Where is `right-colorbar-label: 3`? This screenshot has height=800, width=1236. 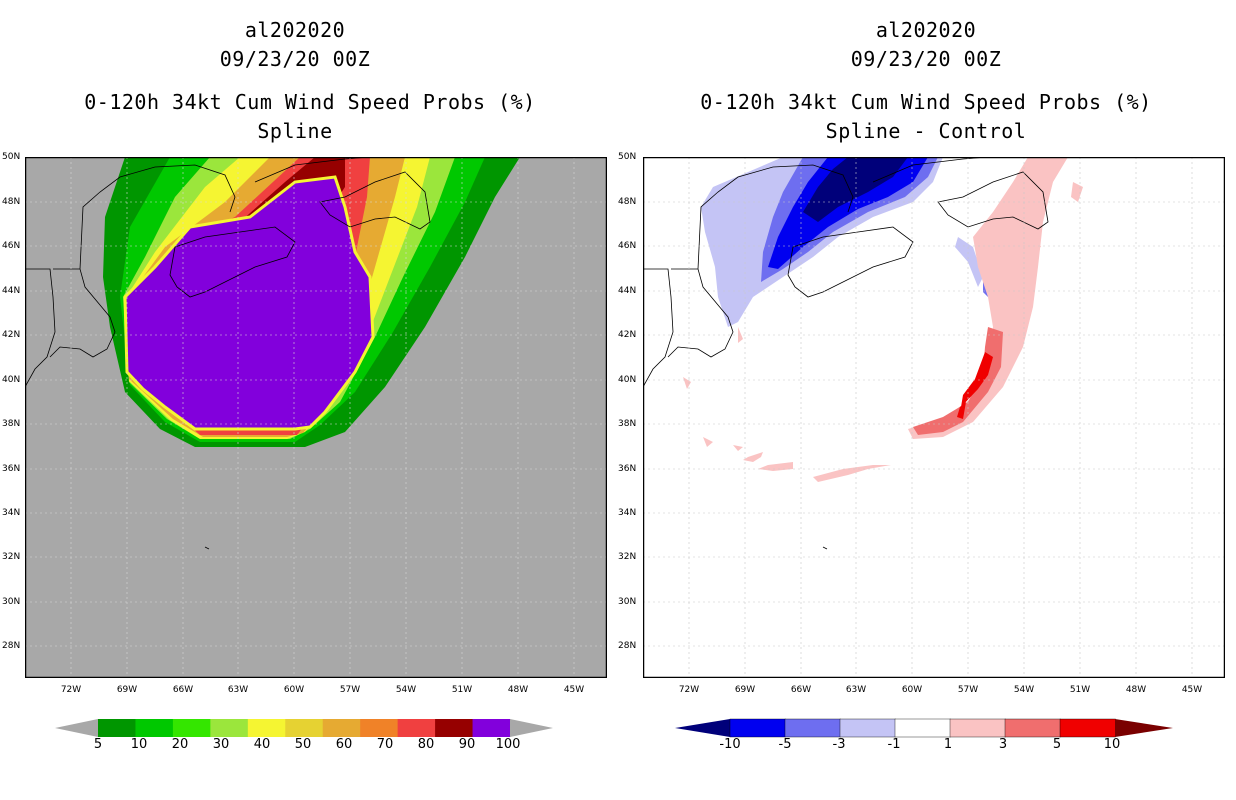 right-colorbar-label: 3 is located at coordinates (1003, 744).